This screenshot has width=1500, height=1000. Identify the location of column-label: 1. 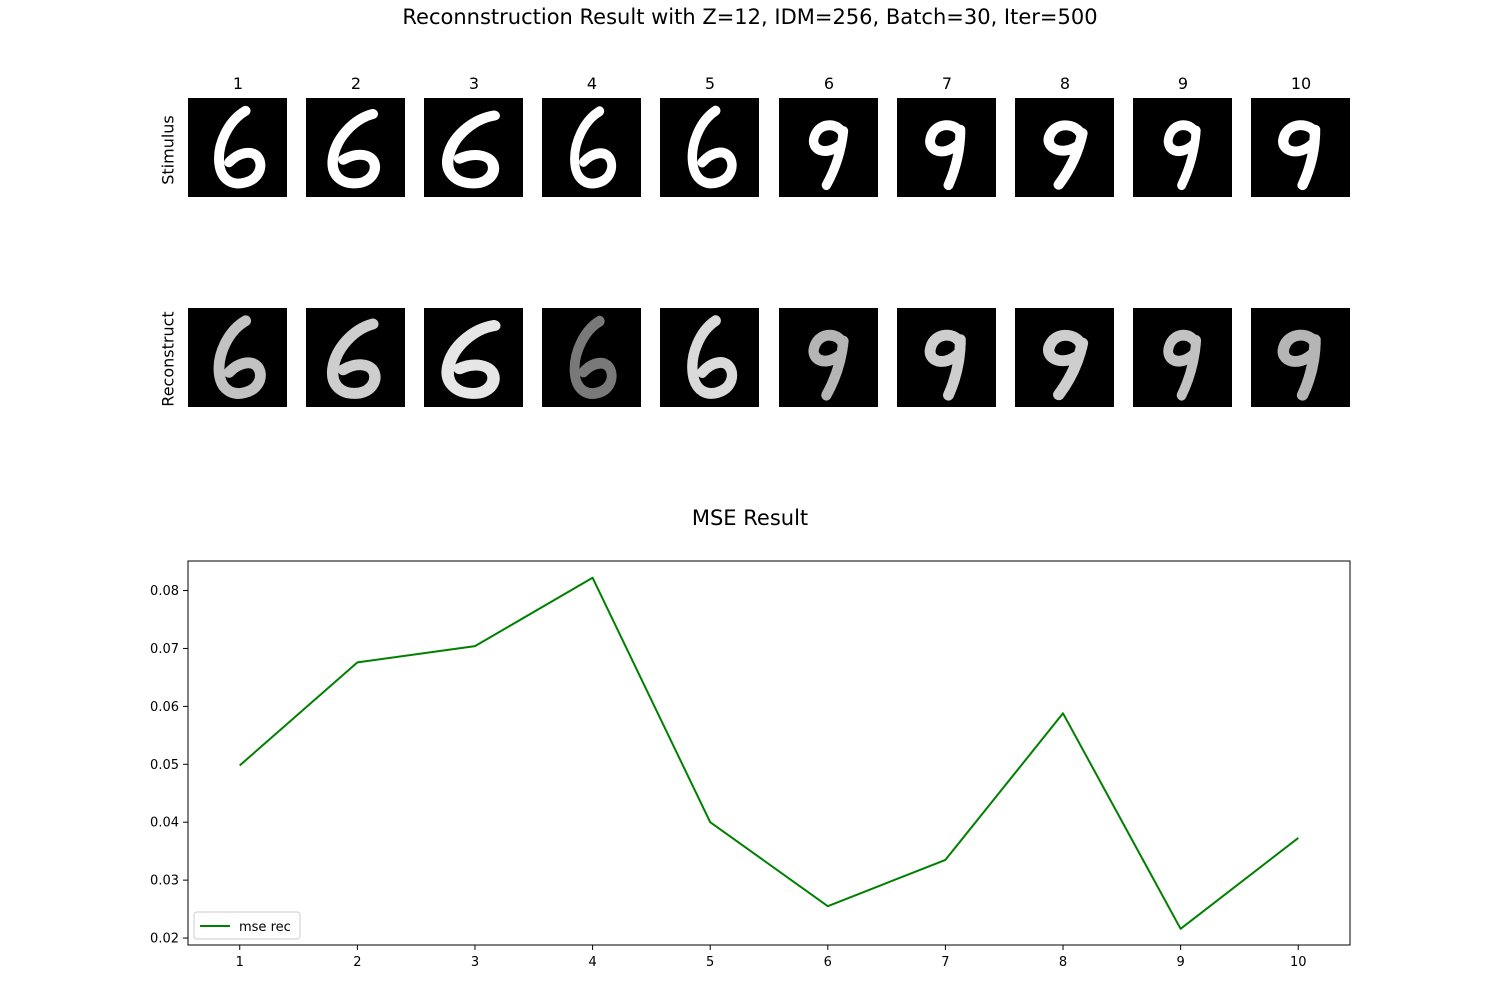
(238, 83).